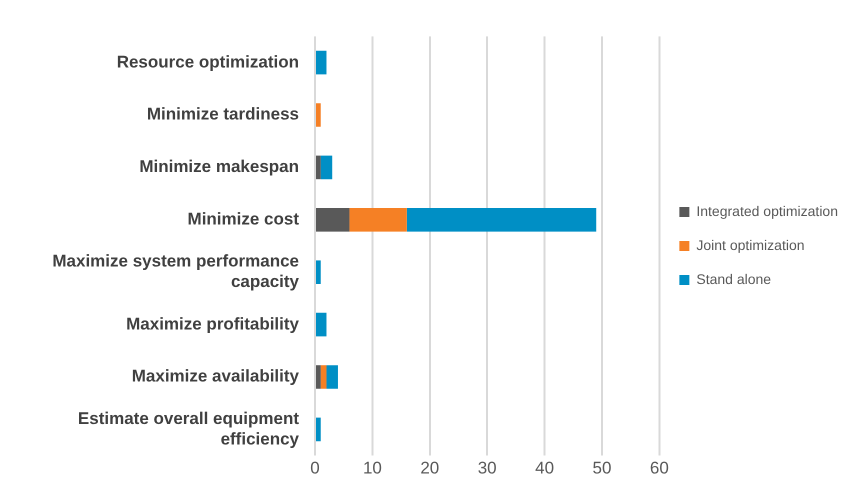 The image size is (848, 492). I want to click on x-tick-label: 30, so click(487, 468).